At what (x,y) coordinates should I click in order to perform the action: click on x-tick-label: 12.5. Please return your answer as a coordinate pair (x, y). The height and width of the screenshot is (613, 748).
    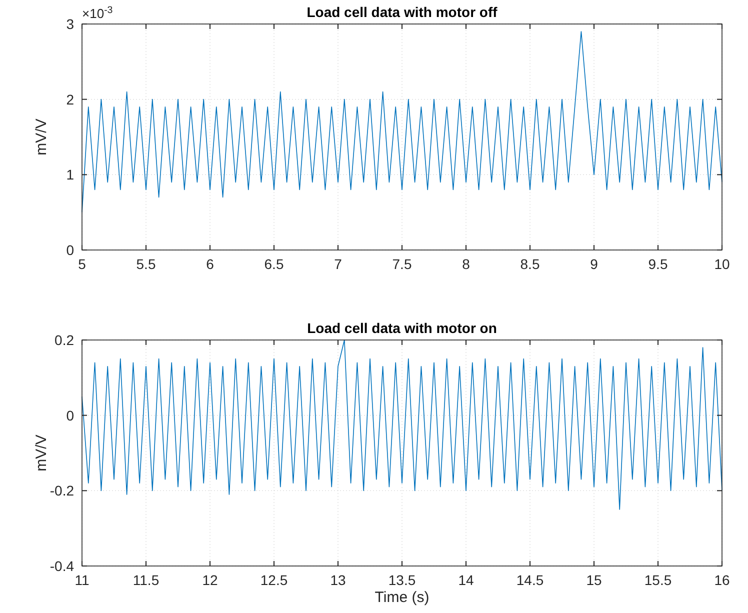
    Looking at the image, I should click on (274, 580).